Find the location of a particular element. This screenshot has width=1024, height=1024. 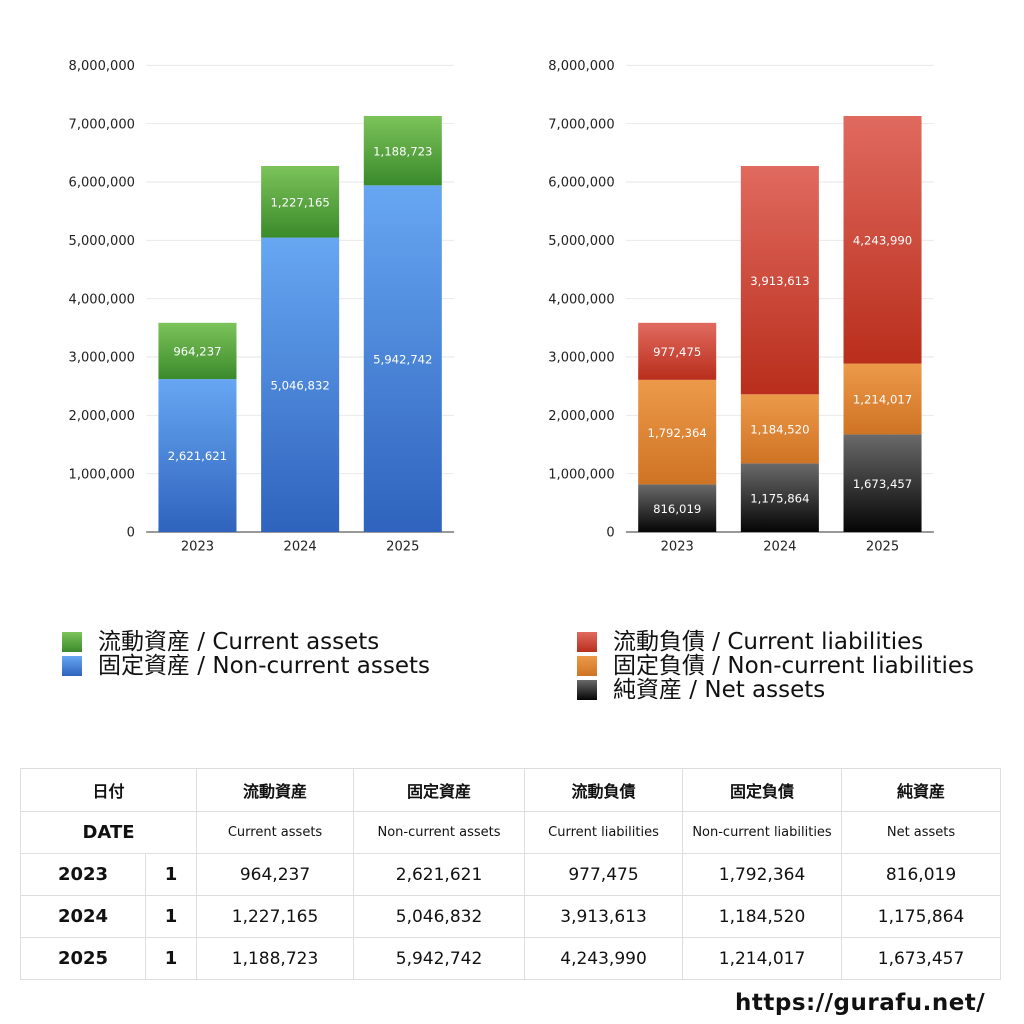

header-current-assets-jp: 流動資産 is located at coordinates (275, 790).